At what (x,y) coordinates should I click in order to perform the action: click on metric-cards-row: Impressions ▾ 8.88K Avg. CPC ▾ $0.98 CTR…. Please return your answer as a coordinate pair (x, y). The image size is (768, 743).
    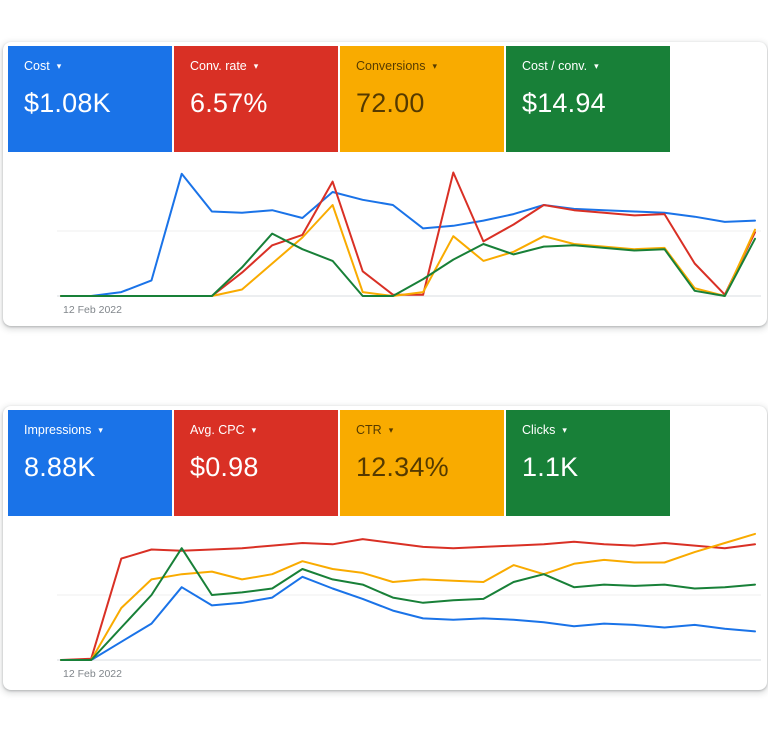
    Looking at the image, I should click on (385, 463).